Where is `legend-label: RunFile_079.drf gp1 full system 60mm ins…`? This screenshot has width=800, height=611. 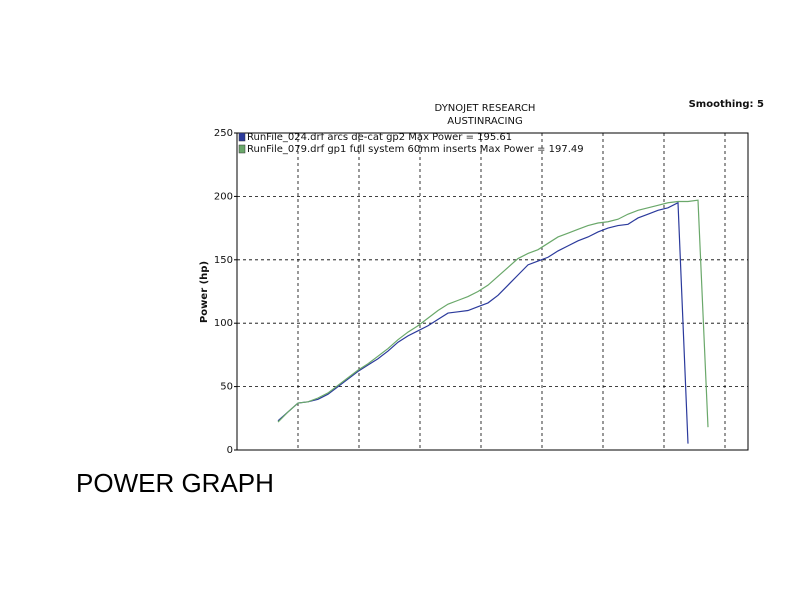
legend-label: RunFile_079.drf gp1 full system 60mm ins… is located at coordinates (415, 149).